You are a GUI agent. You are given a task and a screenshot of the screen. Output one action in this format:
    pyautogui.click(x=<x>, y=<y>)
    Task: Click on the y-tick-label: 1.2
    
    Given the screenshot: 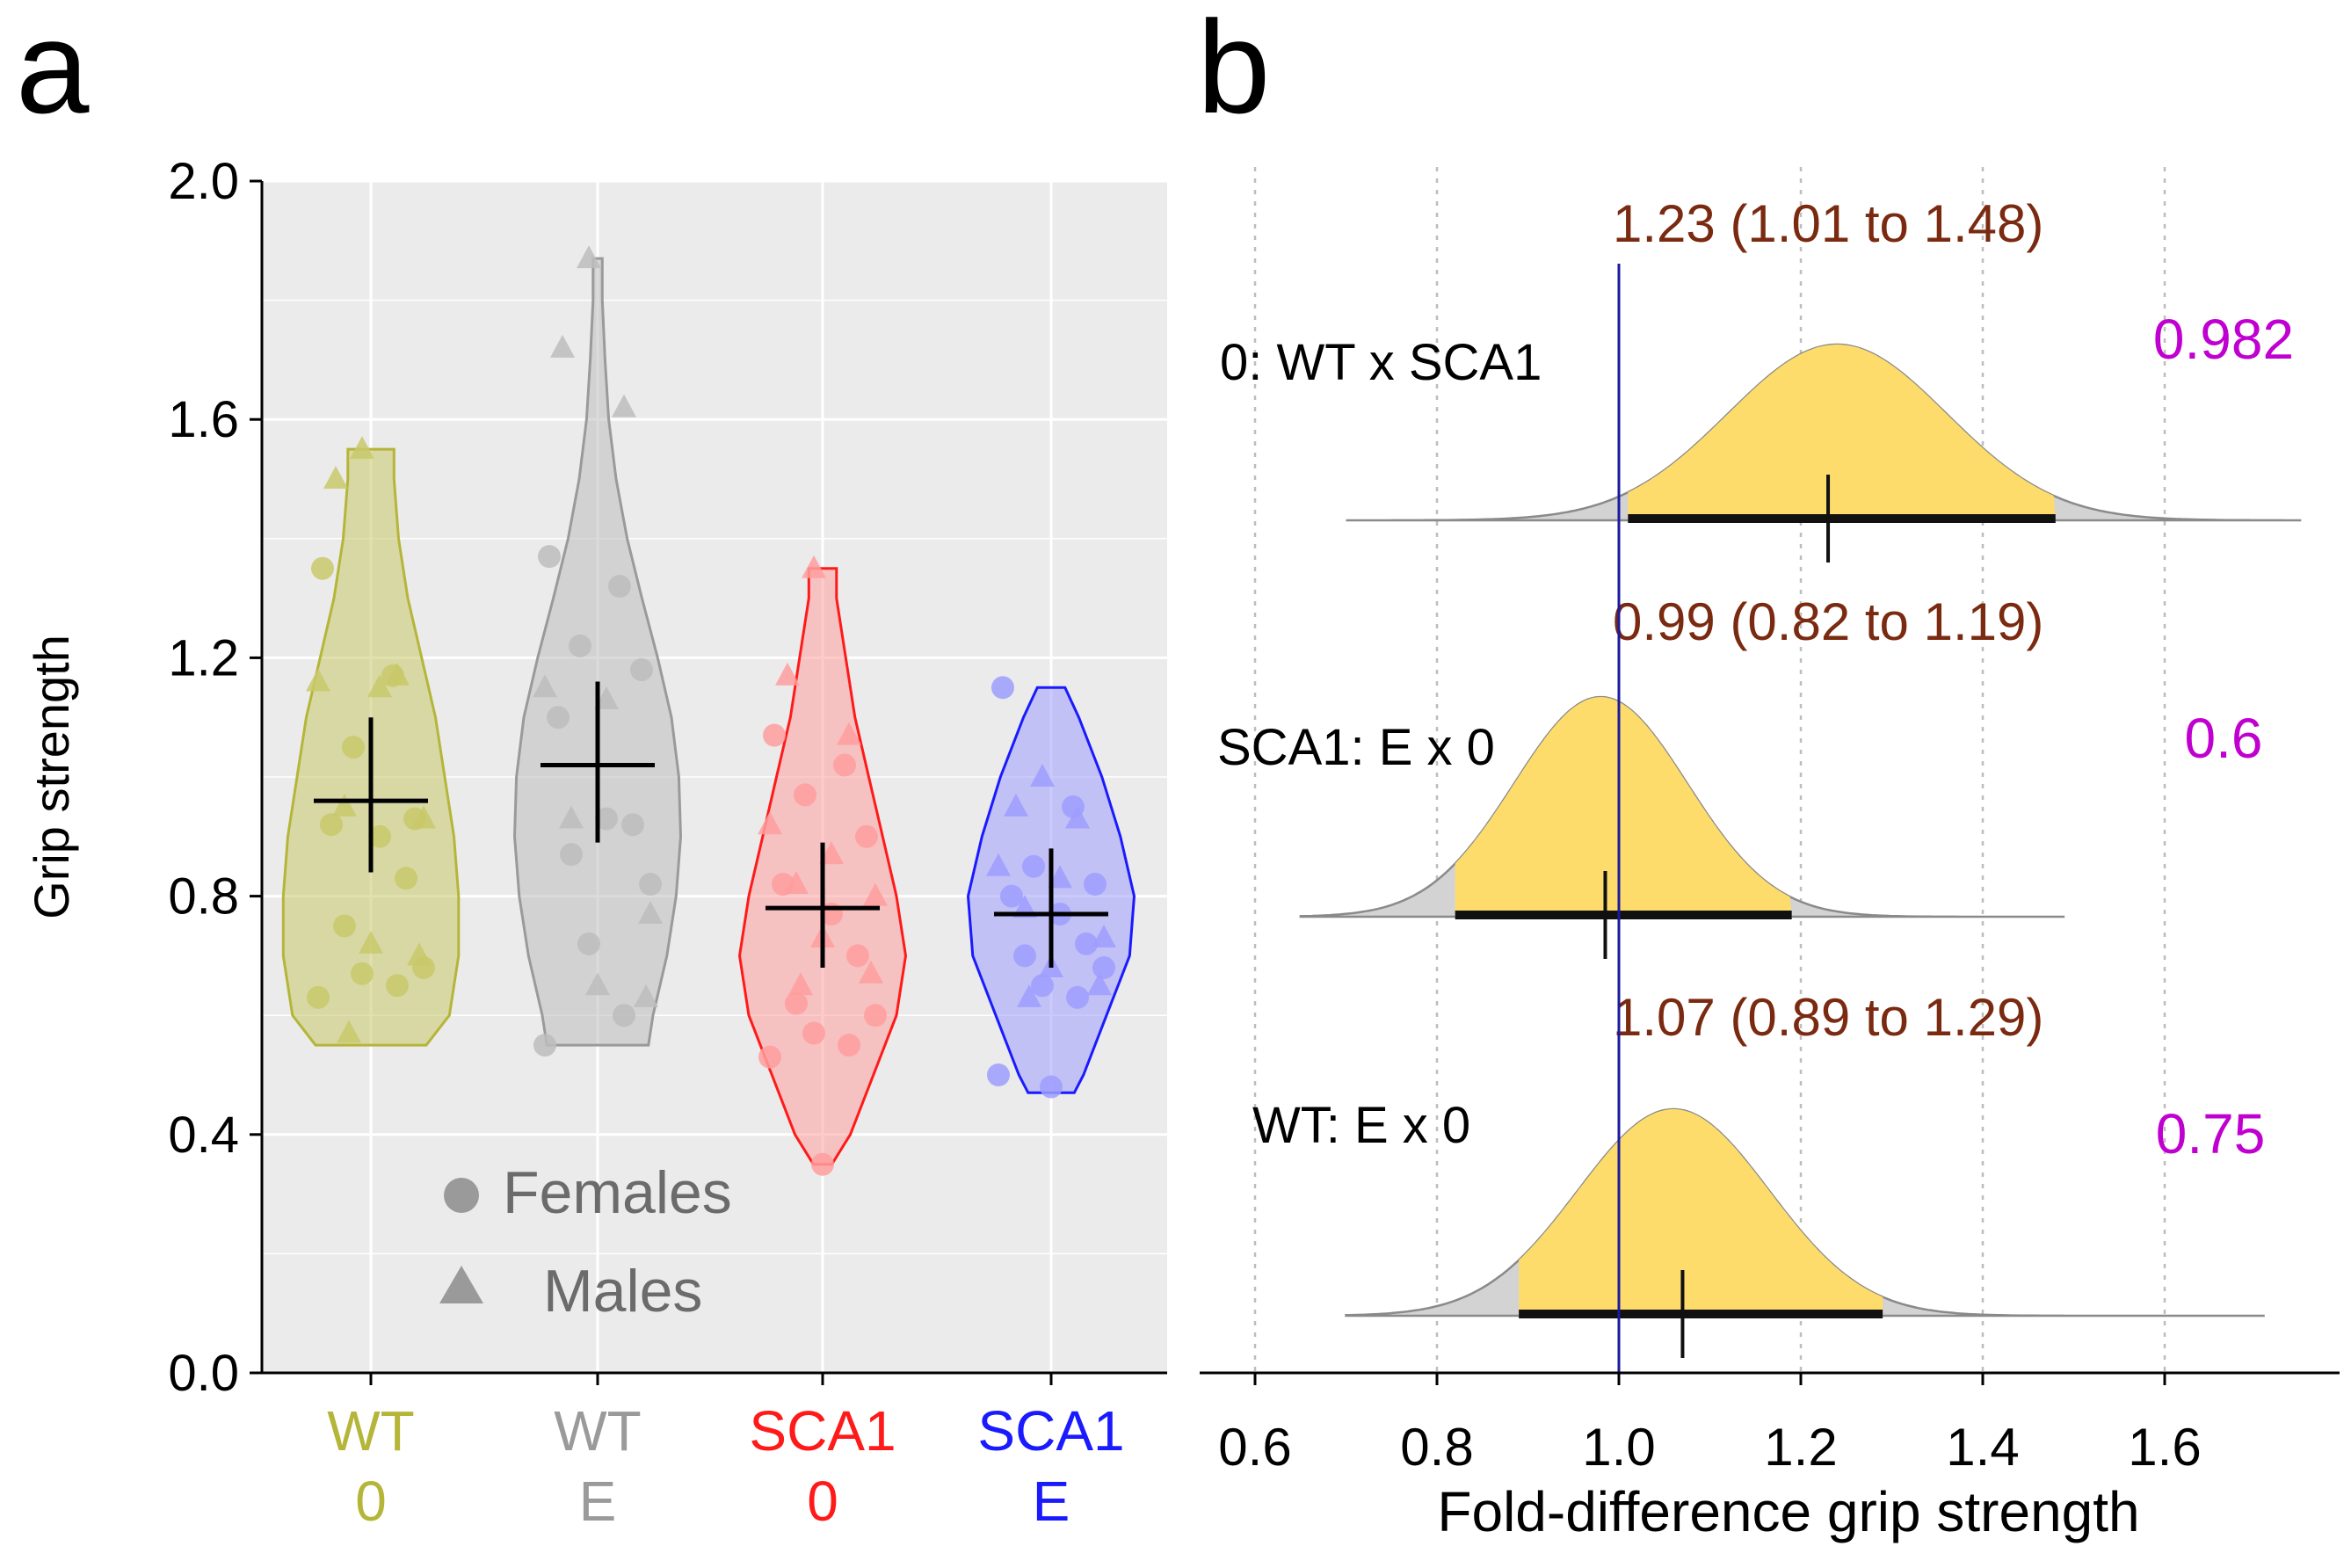 What is the action you would take?
    pyautogui.click(x=203, y=657)
    